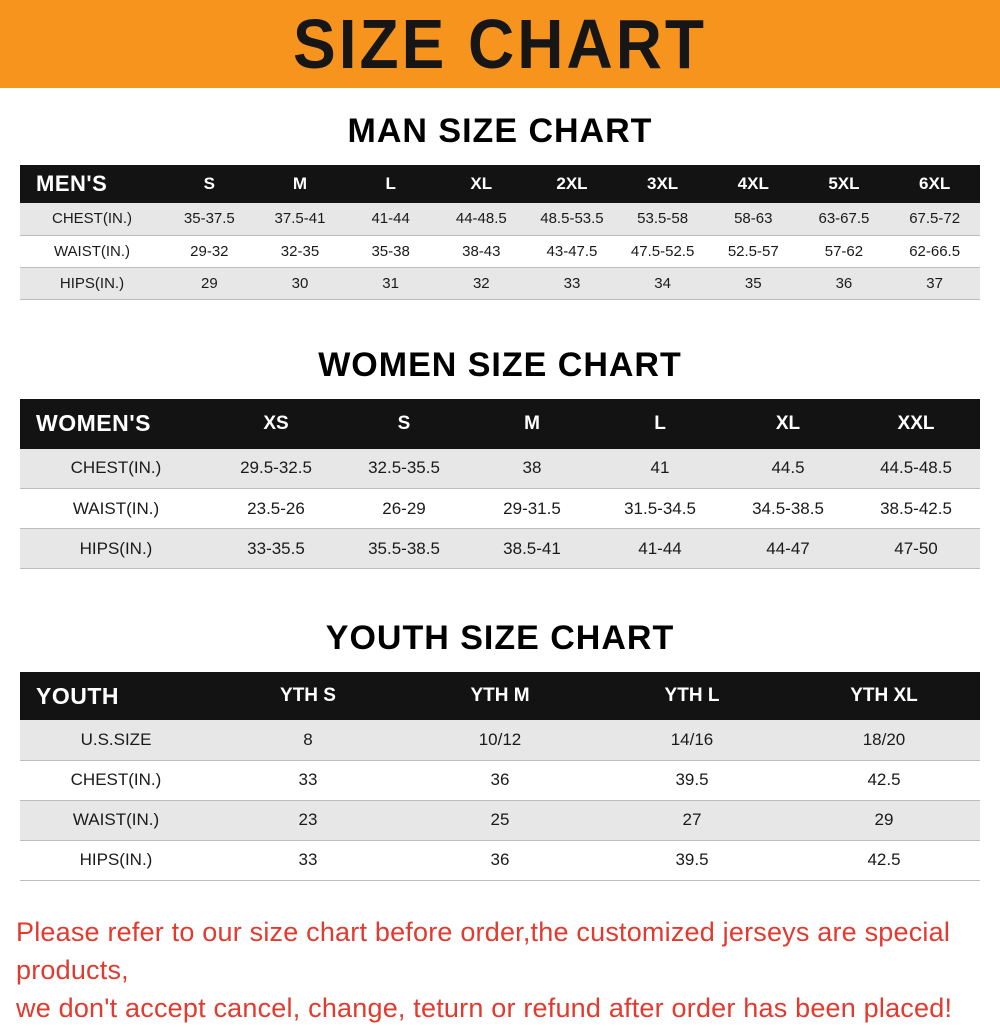 The height and width of the screenshot is (1027, 1000). Describe the element at coordinates (532, 549) in the screenshot. I see `size-value-cell: 38.5-41` at that location.